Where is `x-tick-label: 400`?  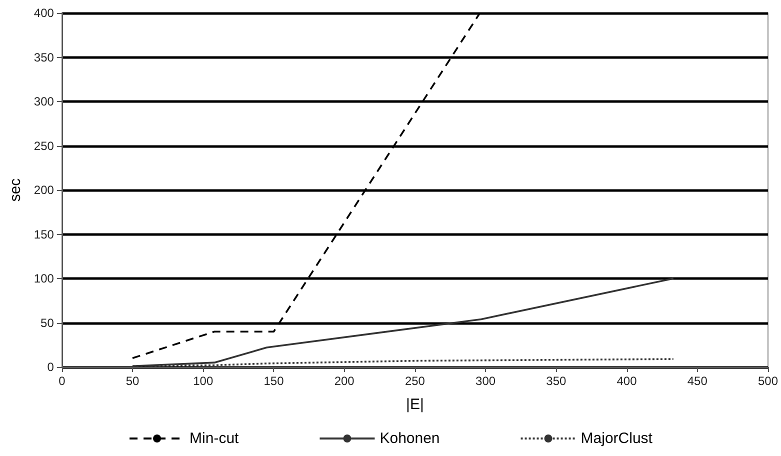 x-tick-label: 400 is located at coordinates (627, 381).